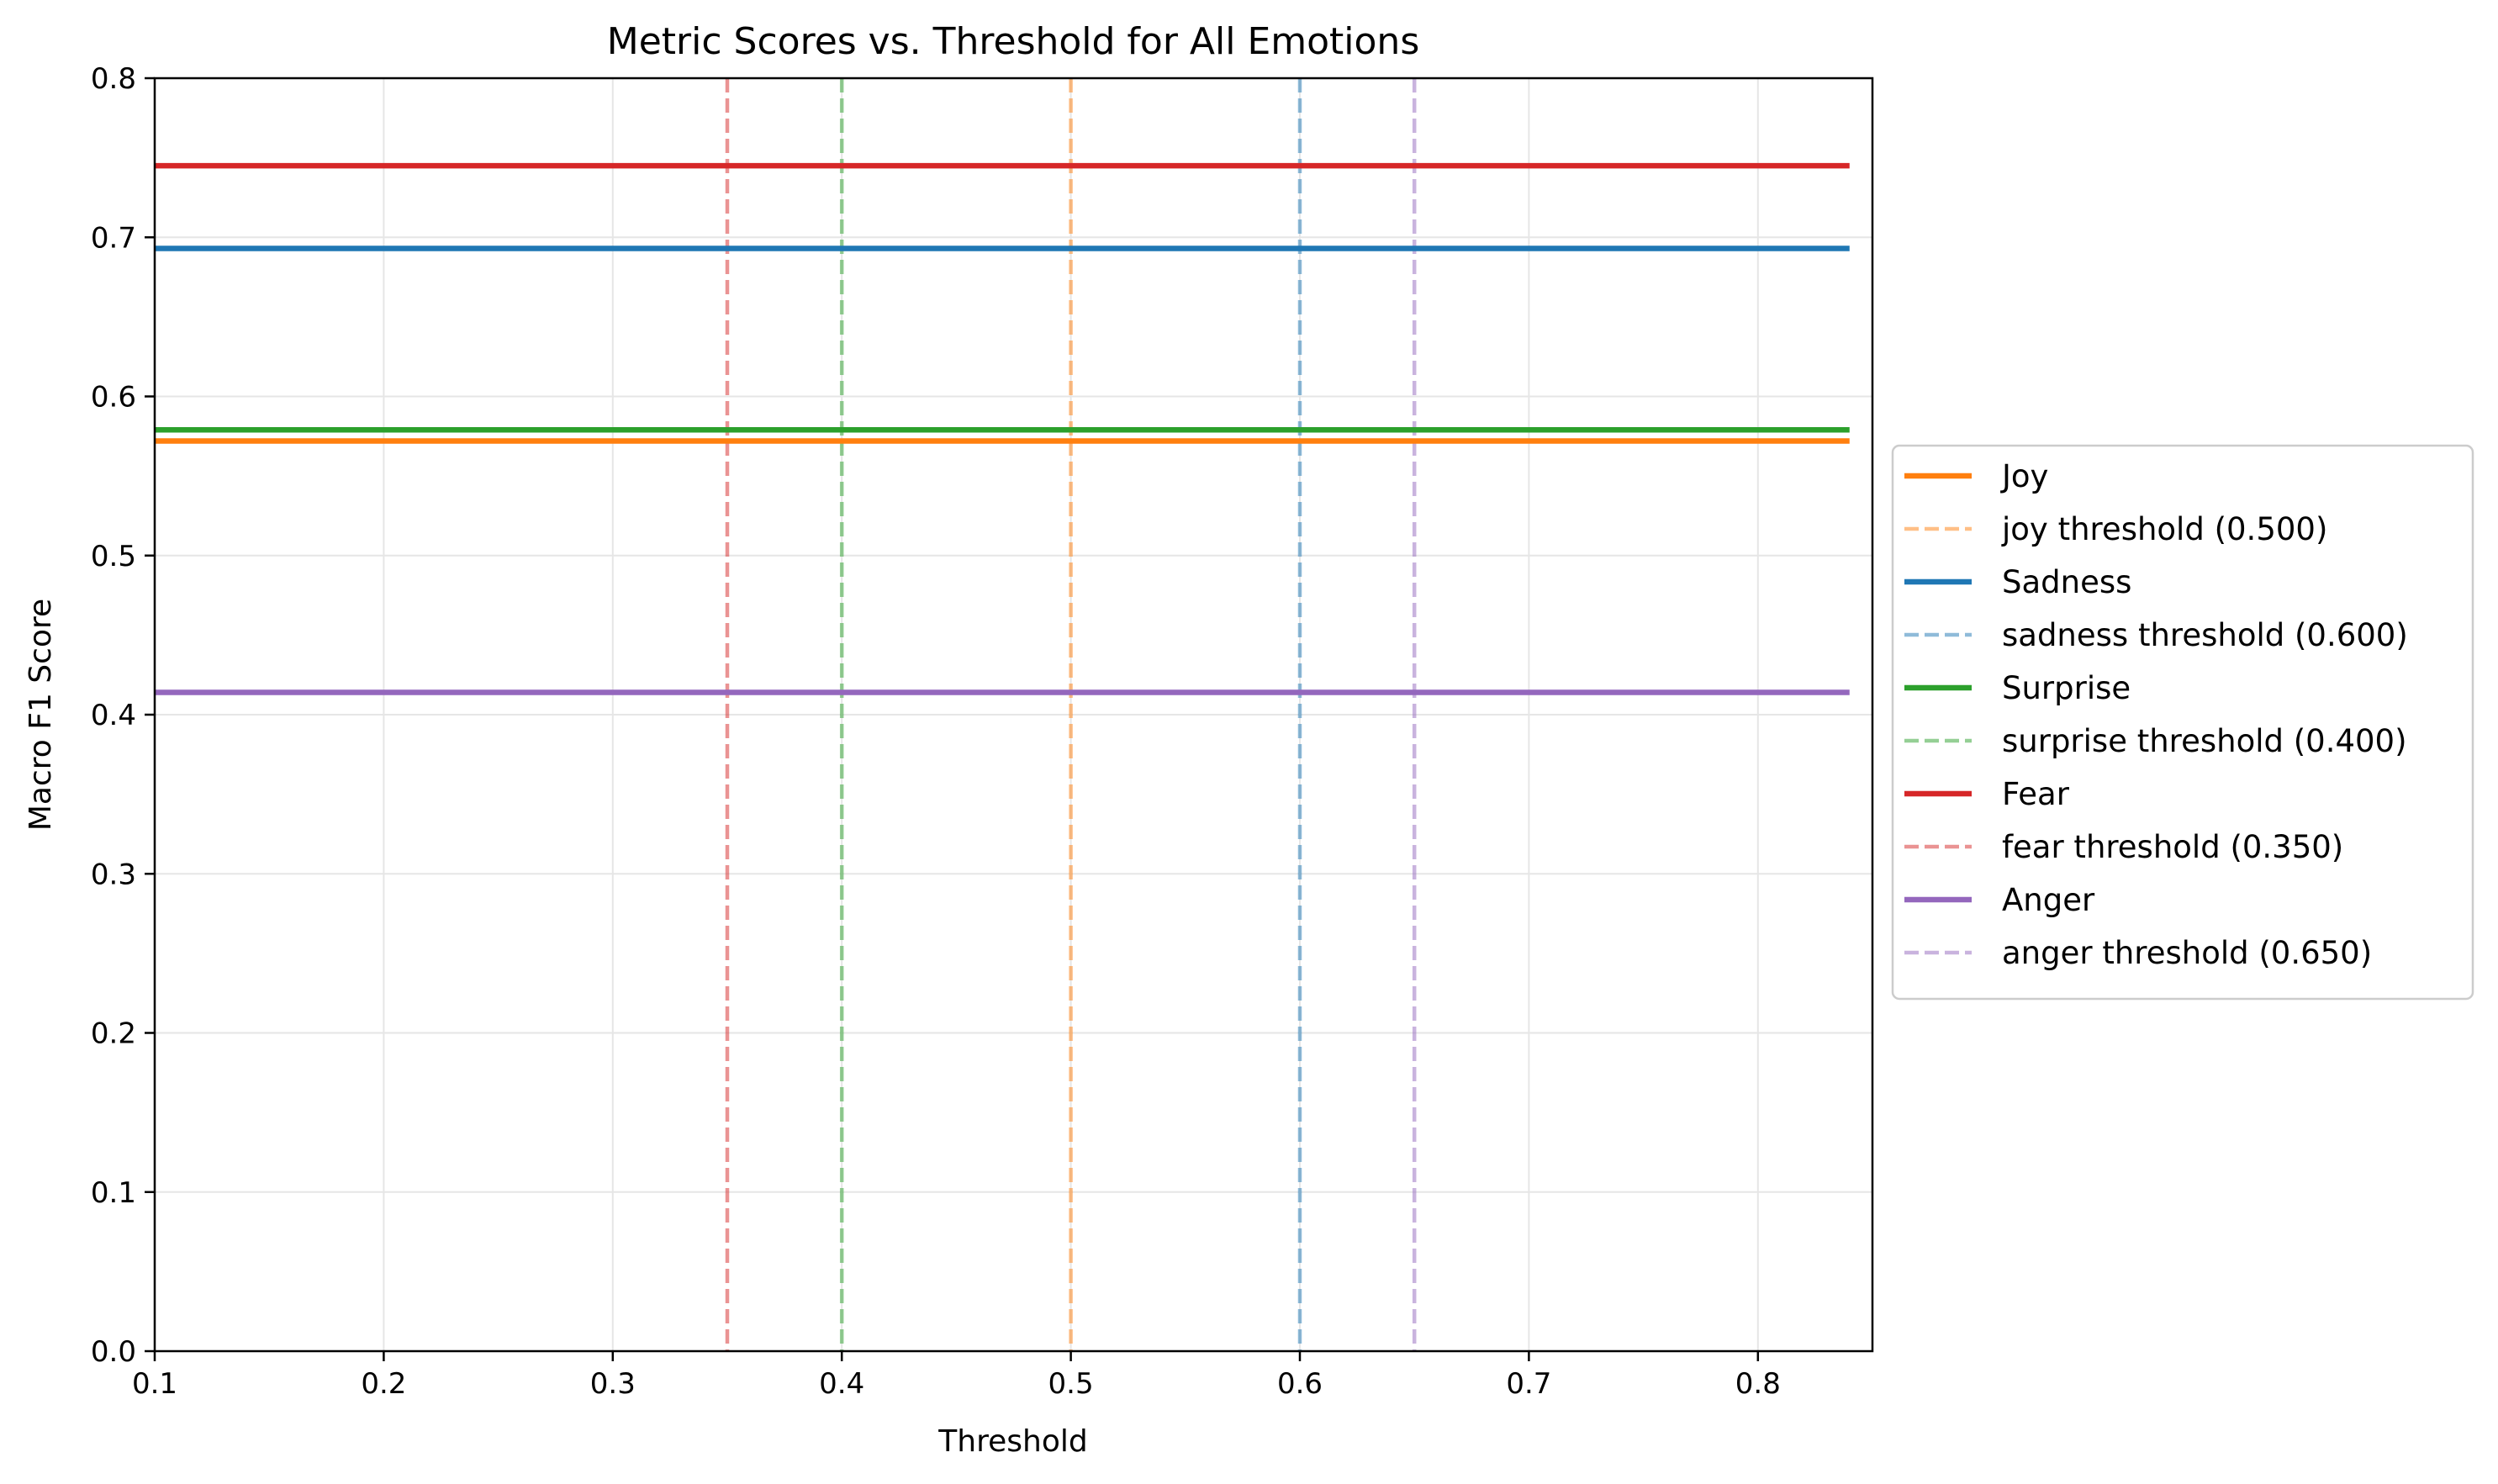 Image resolution: width=2498 pixels, height=1484 pixels. What do you see at coordinates (2204, 741) in the screenshot?
I see `legend-label: surprise threshold (0.400)` at bounding box center [2204, 741].